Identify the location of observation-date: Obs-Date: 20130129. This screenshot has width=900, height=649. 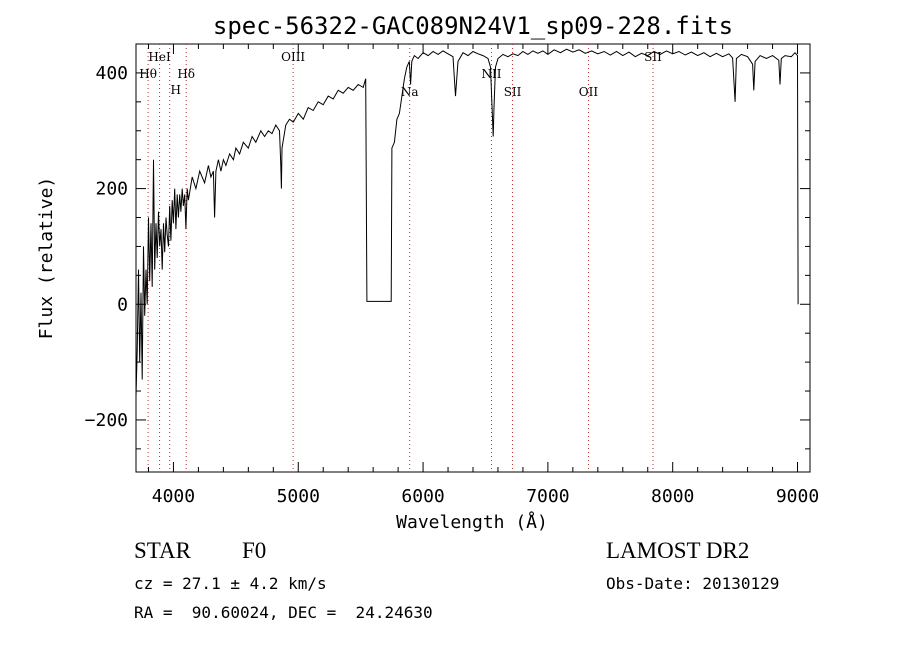
(693, 583).